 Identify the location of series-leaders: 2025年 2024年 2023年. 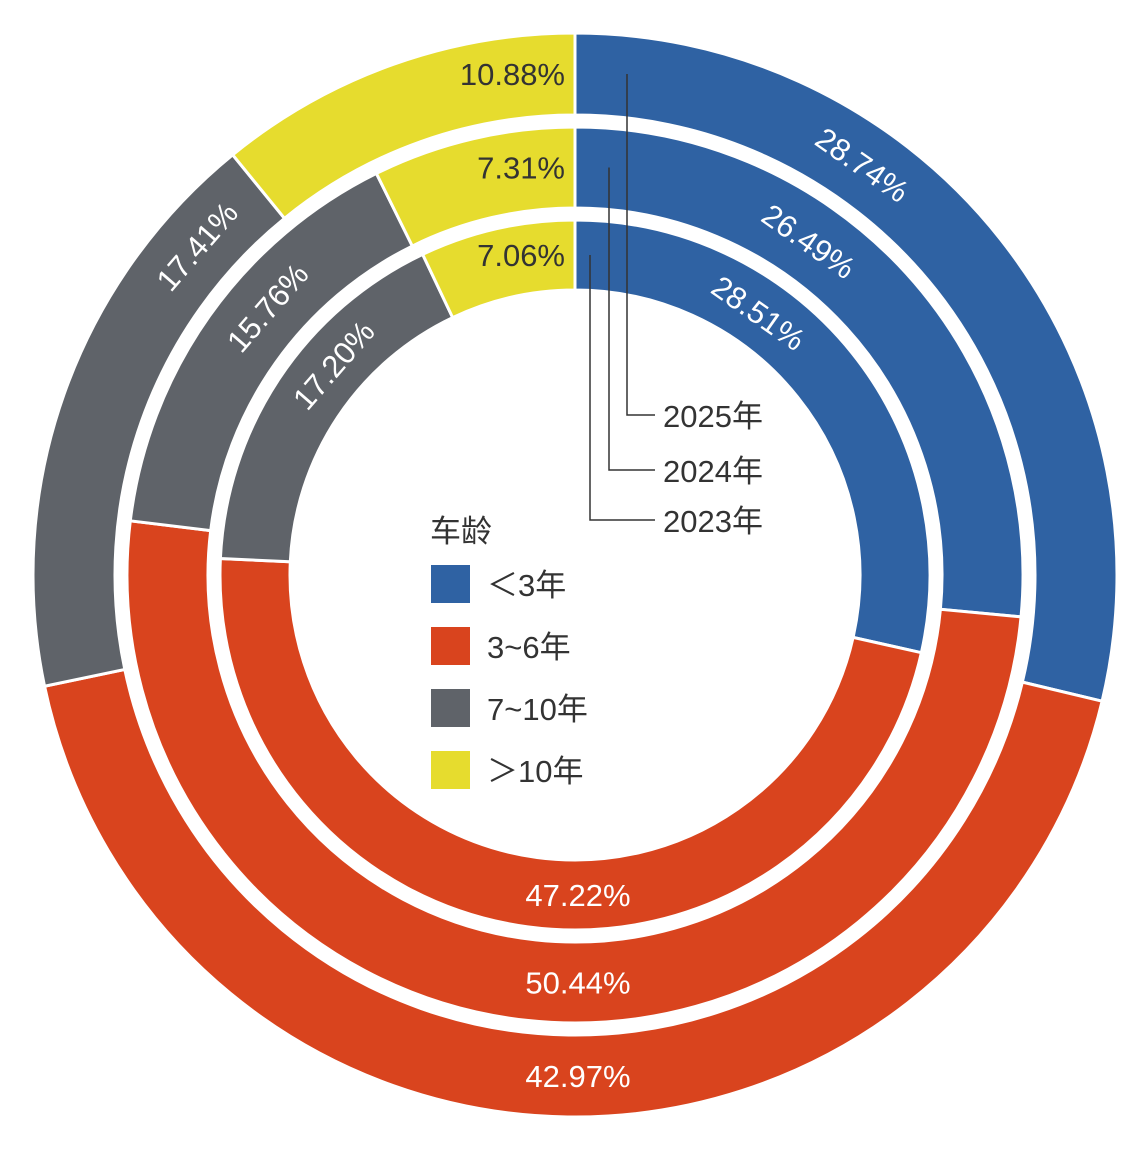
(676, 306).